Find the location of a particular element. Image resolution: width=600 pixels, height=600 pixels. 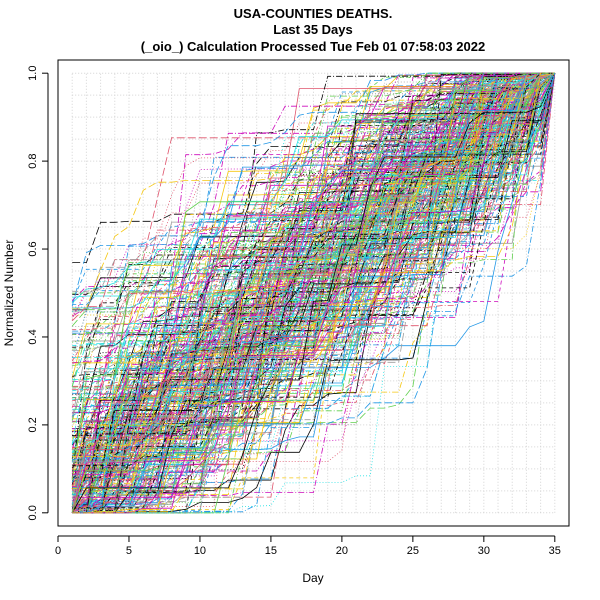

x-tick-label: 35 is located at coordinates (555, 551).